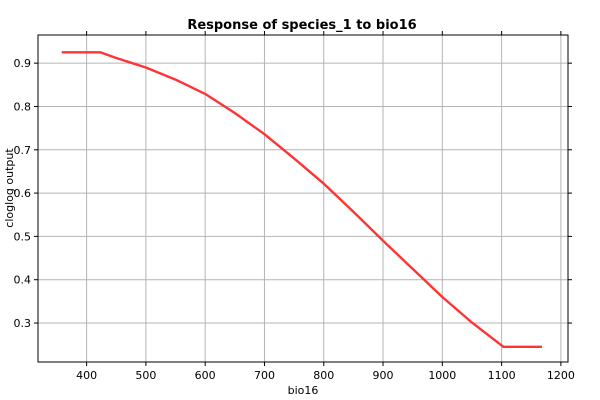 The width and height of the screenshot is (600, 400). Describe the element at coordinates (442, 375) in the screenshot. I see `x-tick-label: 1000` at that location.